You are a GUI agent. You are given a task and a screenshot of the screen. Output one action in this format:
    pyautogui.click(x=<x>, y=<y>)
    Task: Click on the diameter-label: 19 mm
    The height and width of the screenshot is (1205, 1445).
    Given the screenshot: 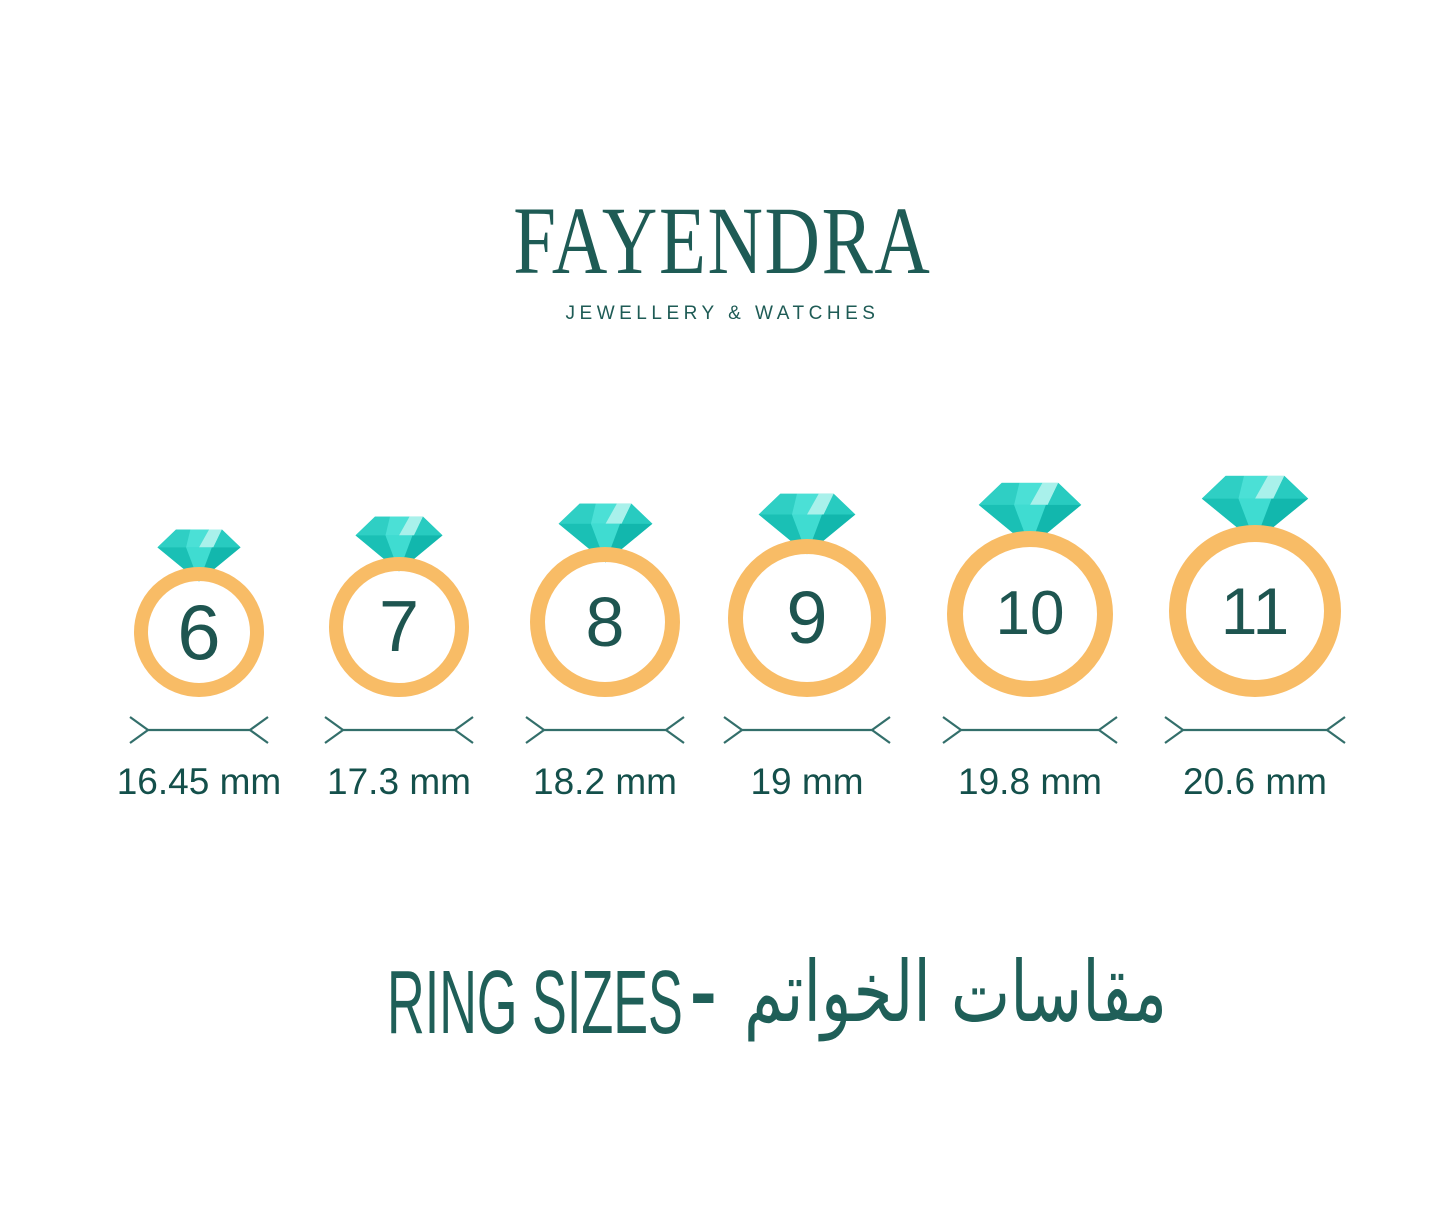 What is the action you would take?
    pyautogui.click(x=807, y=781)
    